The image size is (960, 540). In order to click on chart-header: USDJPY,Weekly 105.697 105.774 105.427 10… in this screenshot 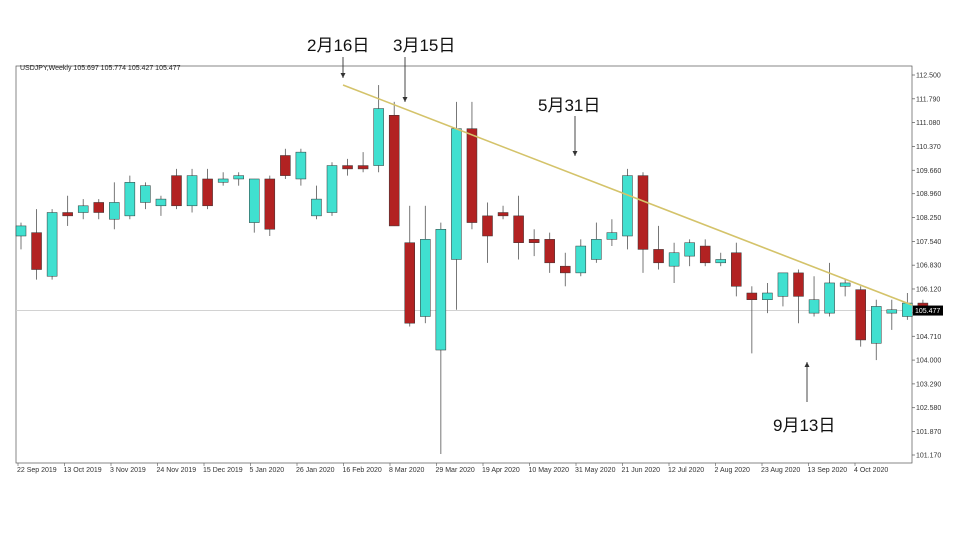, I will do `click(100, 68)`.